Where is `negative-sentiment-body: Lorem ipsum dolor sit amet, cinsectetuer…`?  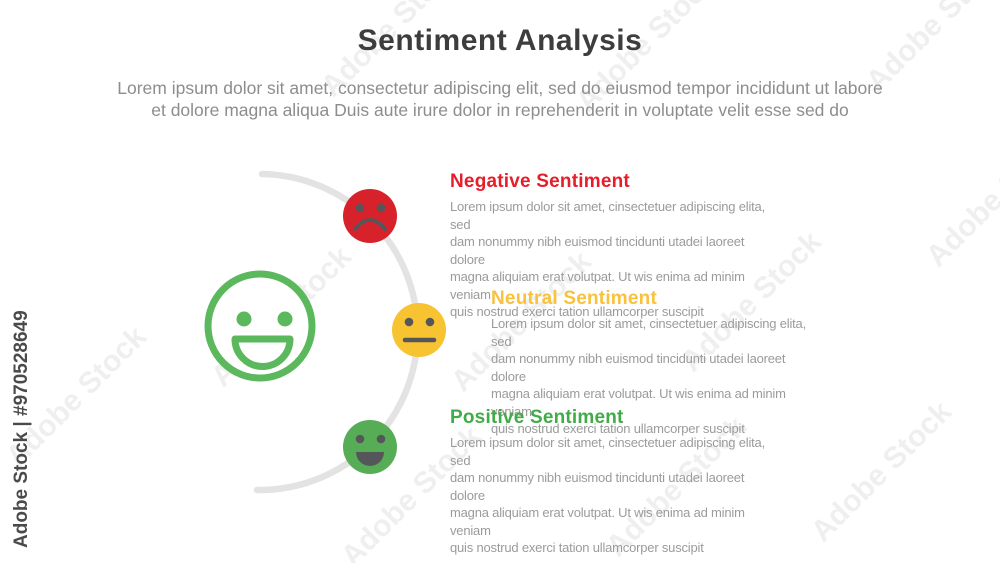
negative-sentiment-body: Lorem ipsum dolor sit amet, cinsectetuer… is located at coordinates (607, 259).